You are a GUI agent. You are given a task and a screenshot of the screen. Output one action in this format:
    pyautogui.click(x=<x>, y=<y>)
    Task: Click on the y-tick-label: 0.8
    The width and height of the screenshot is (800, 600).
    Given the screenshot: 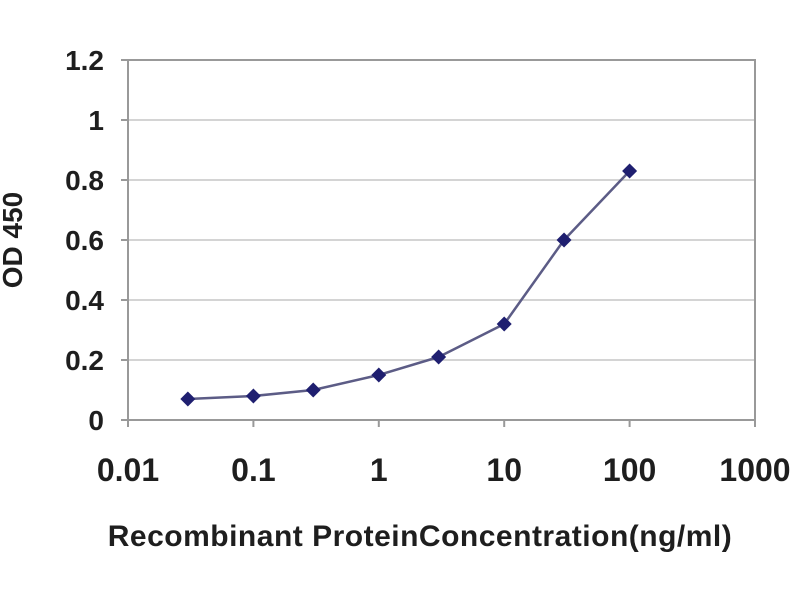 What is the action you would take?
    pyautogui.click(x=84, y=180)
    